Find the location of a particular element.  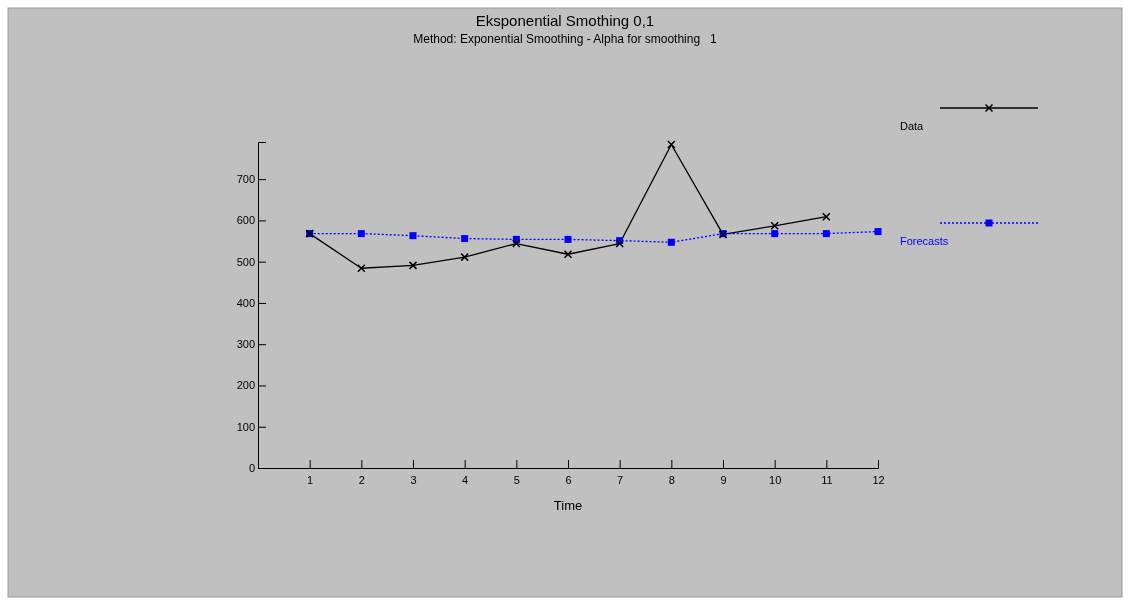

y-tick-label: 100 is located at coordinates (245, 426).